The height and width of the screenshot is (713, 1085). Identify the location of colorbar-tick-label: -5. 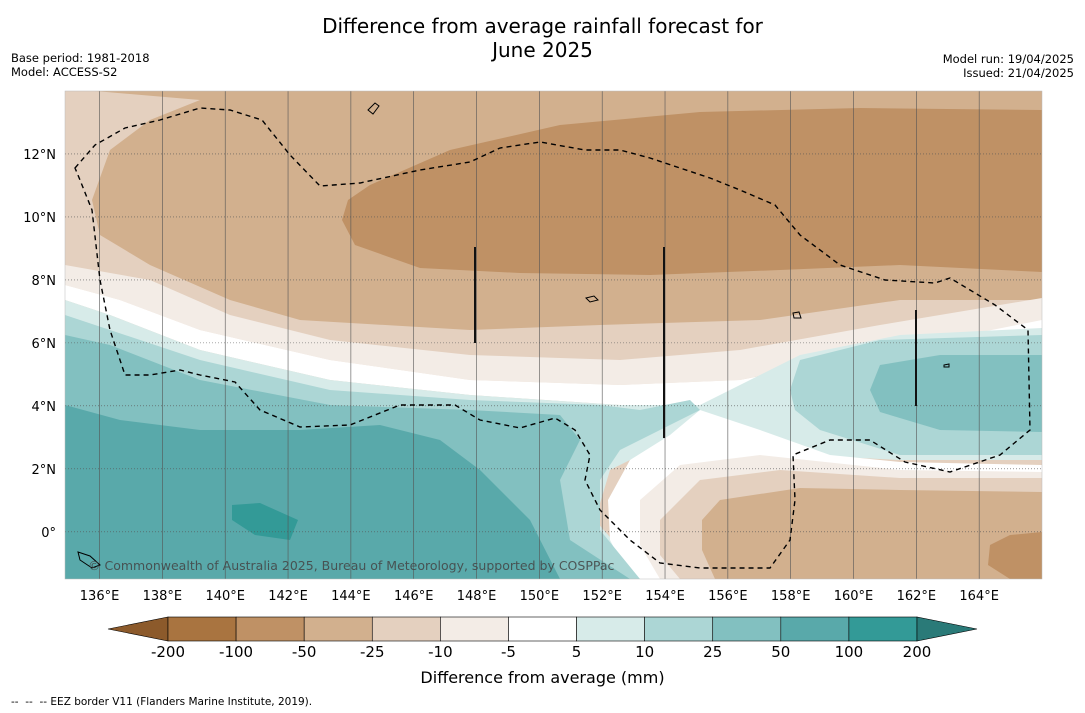
(508, 652).